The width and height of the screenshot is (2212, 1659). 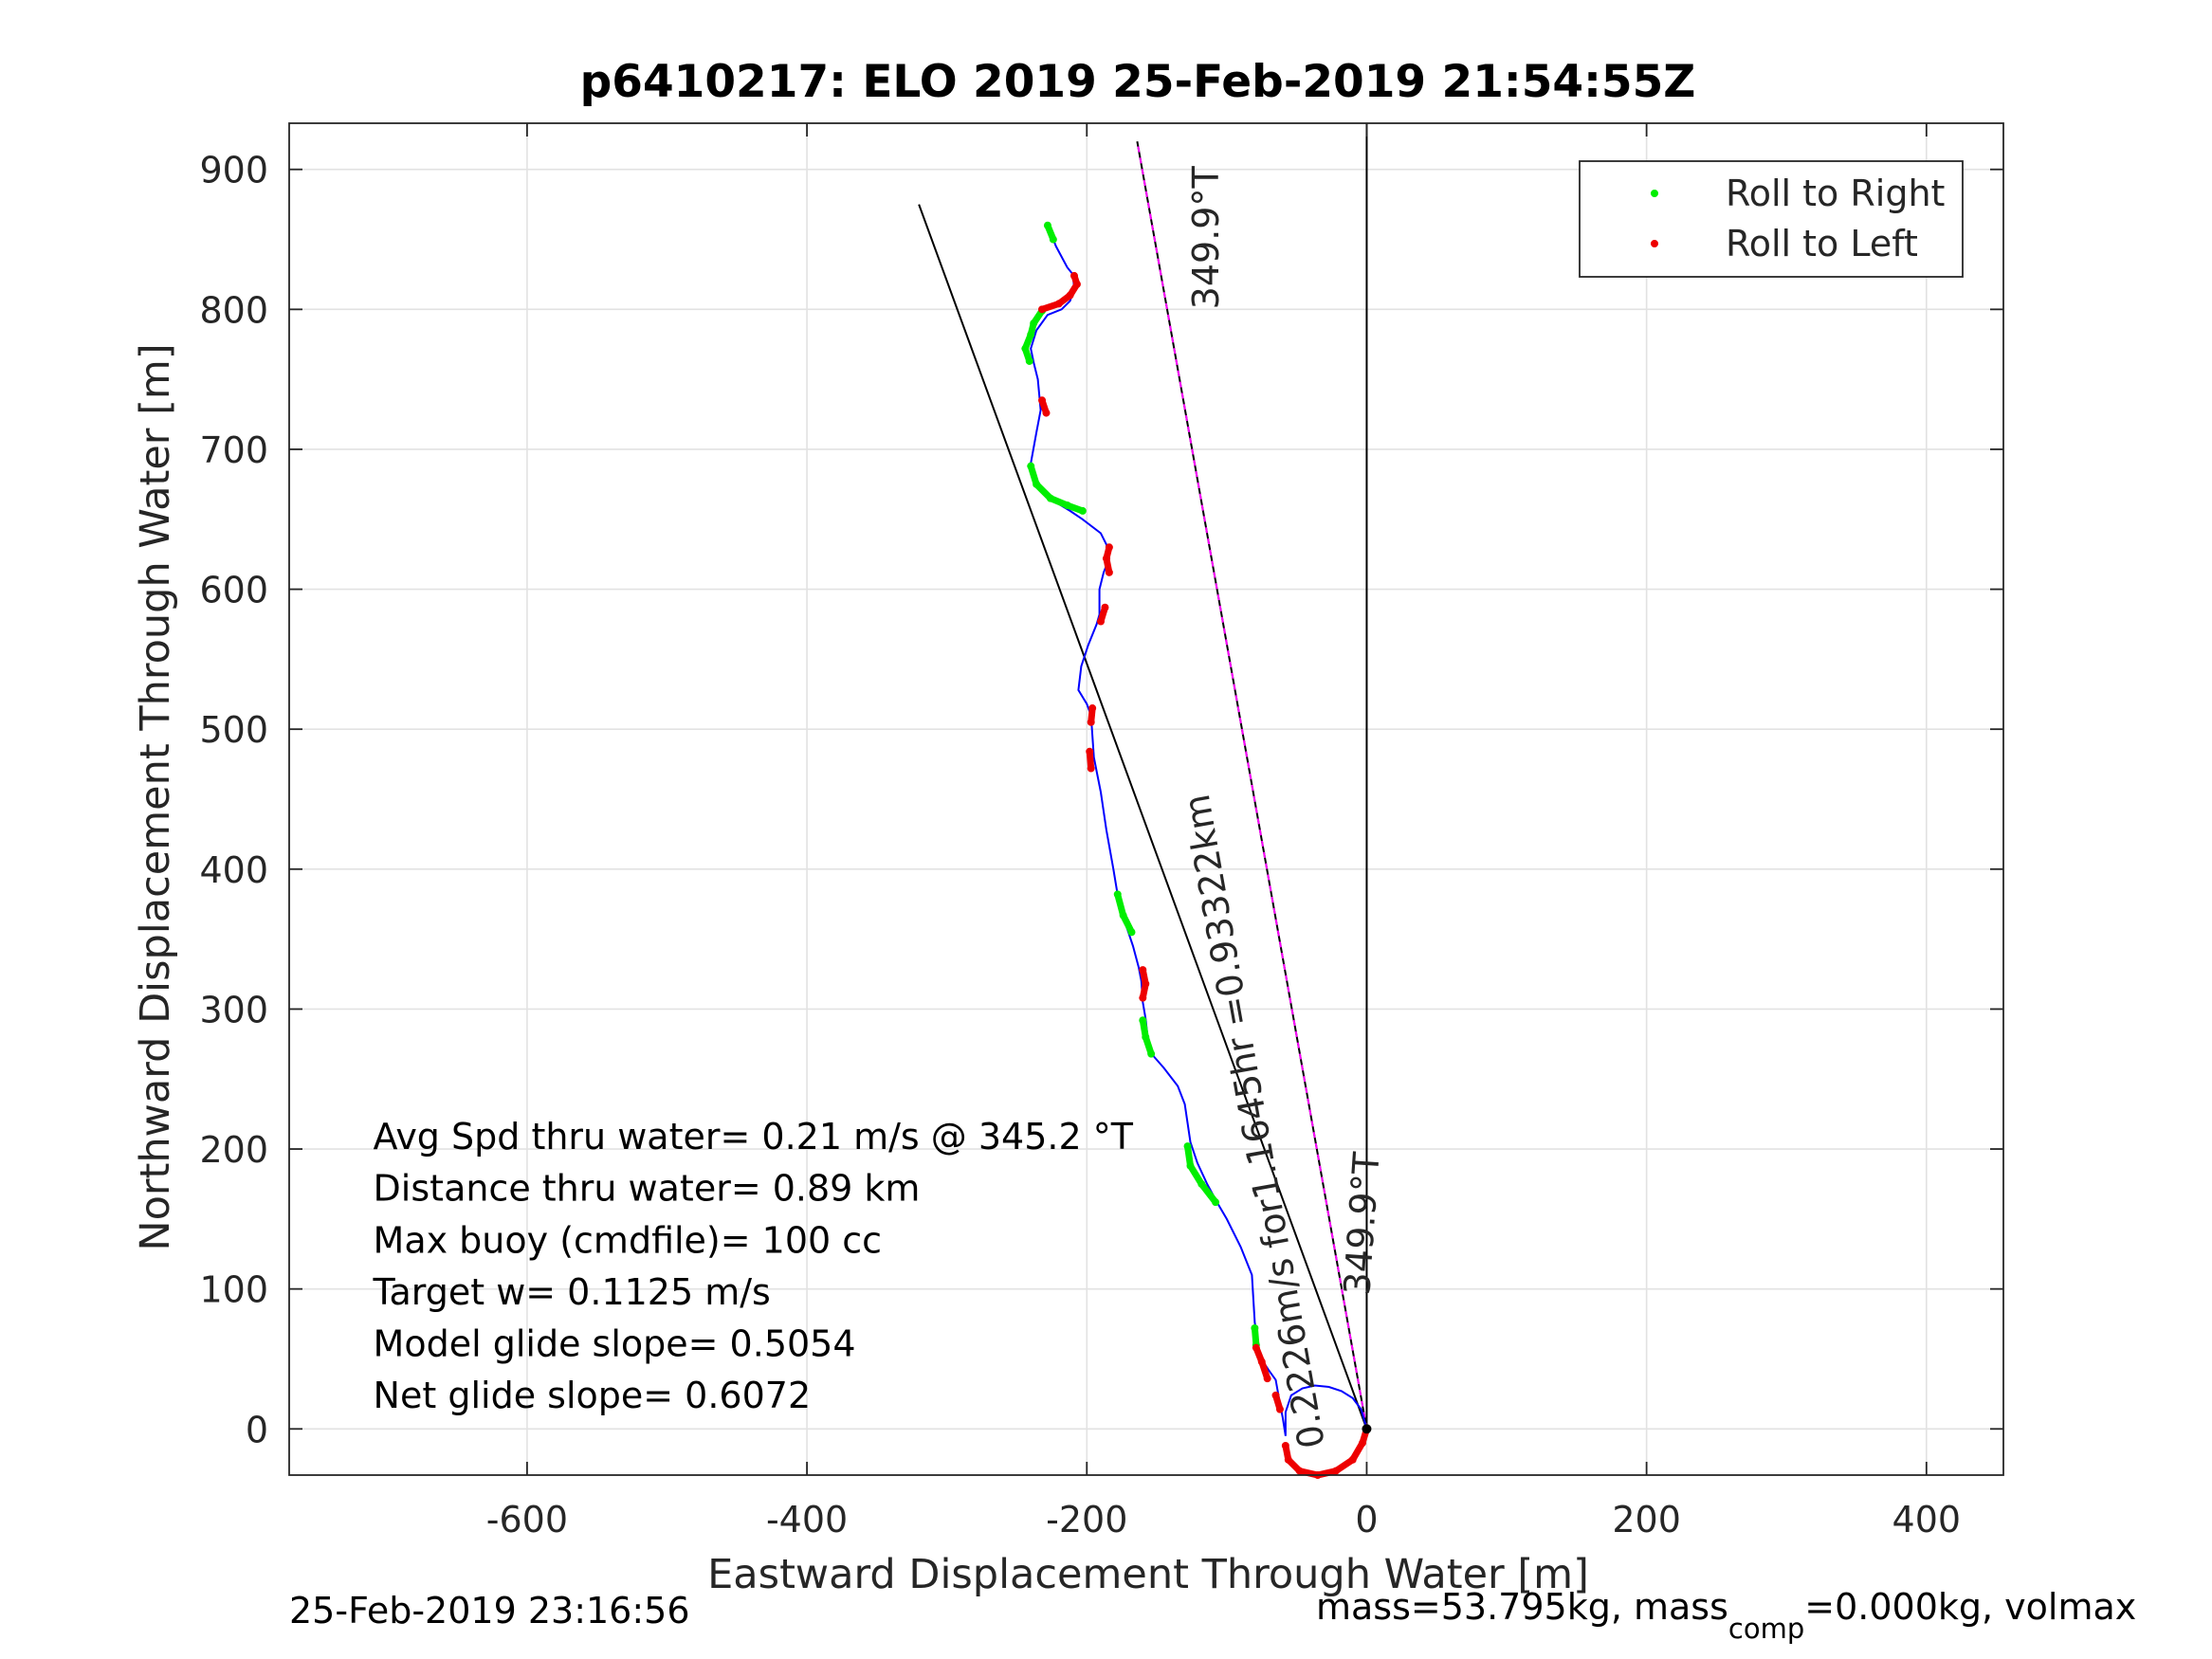 I want to click on glider-track-line, so click(x=1199, y=830).